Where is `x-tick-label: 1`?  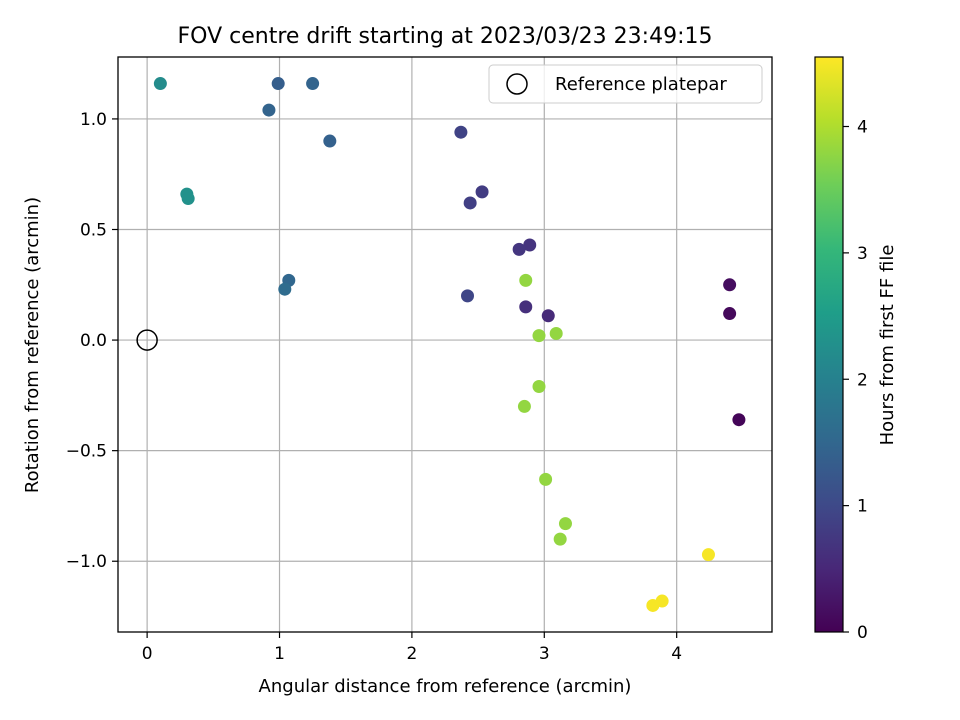
x-tick-label: 1 is located at coordinates (279, 654).